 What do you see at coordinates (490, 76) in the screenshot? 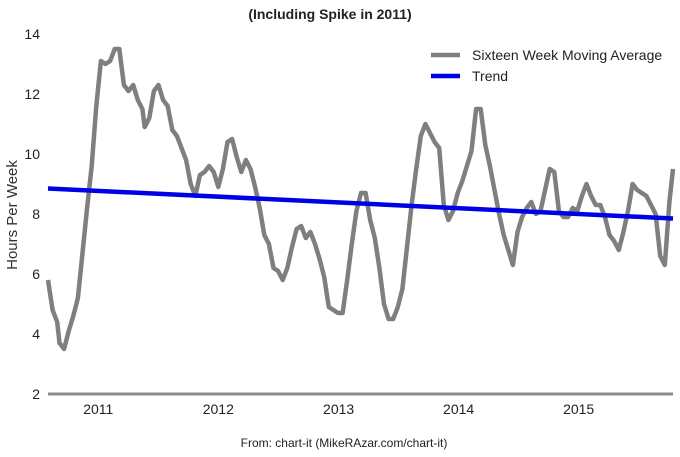
I see `legend-label-trend: Trend` at bounding box center [490, 76].